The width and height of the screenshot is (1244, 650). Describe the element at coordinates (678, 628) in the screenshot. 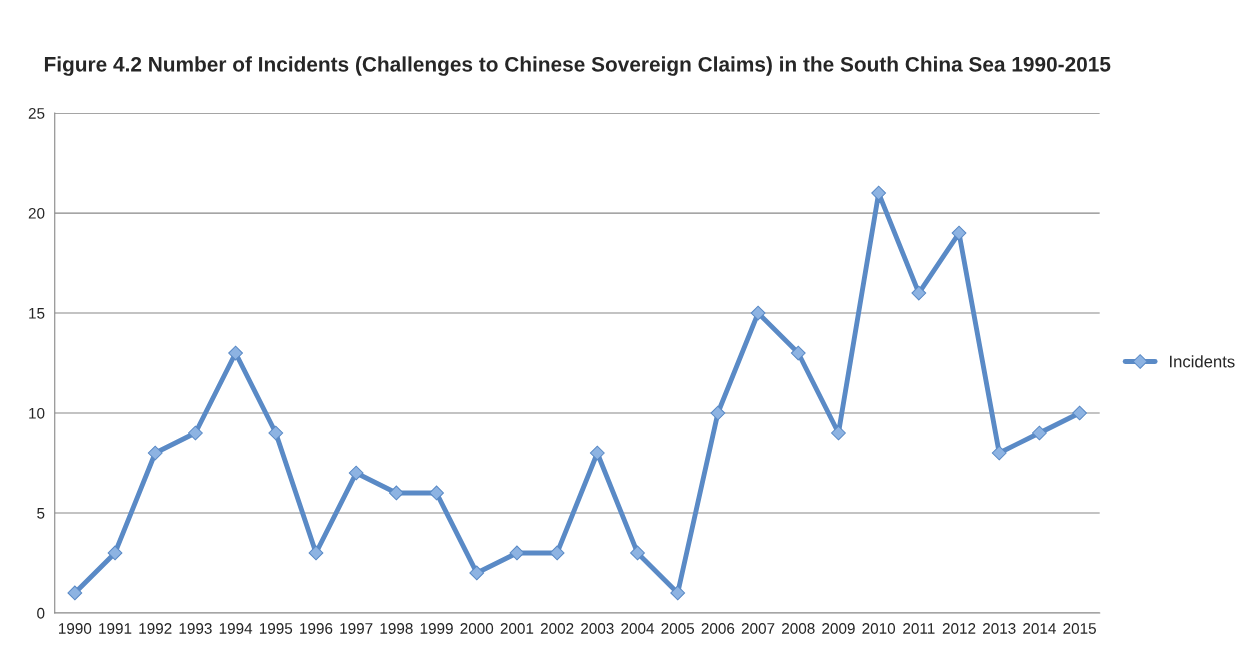

I see `x-tick-label: 2005` at that location.